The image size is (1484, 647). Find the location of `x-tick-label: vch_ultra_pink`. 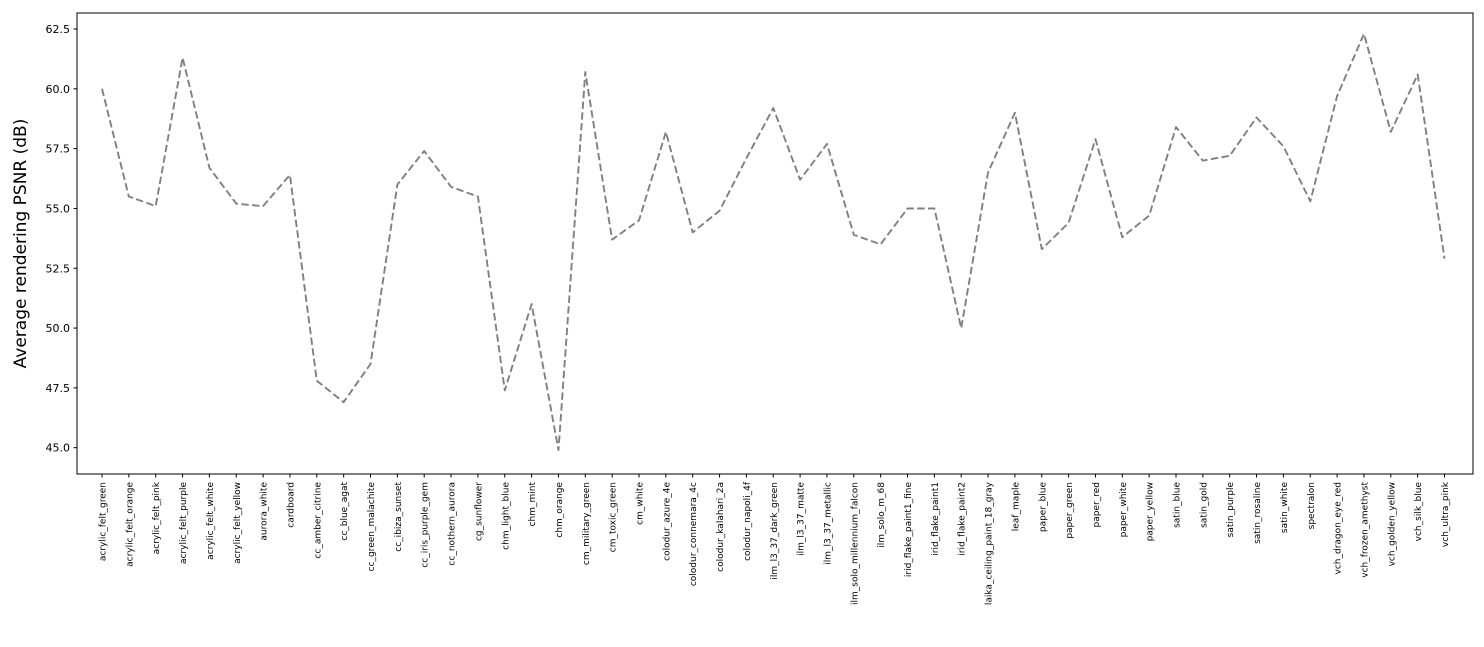

x-tick-label: vch_ultra_pink is located at coordinates (1446, 514).